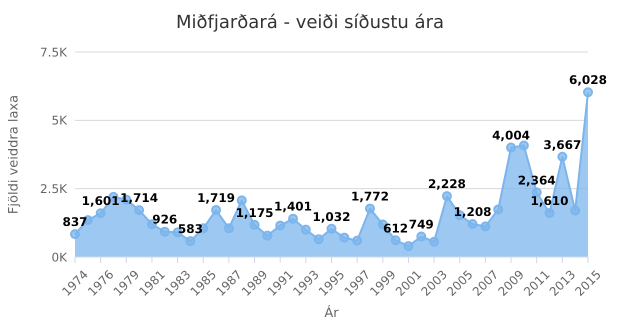 The image size is (620, 330). Describe the element at coordinates (369, 197) in the screenshot. I see `data-label: 1,772` at that location.